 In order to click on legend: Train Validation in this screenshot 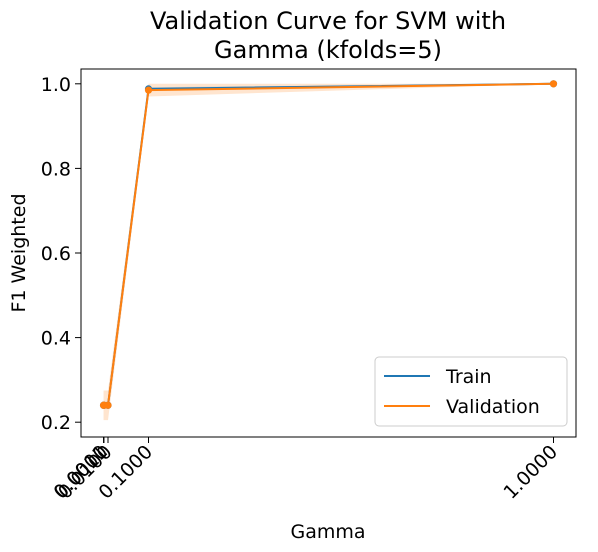, I will do `click(471, 391)`.